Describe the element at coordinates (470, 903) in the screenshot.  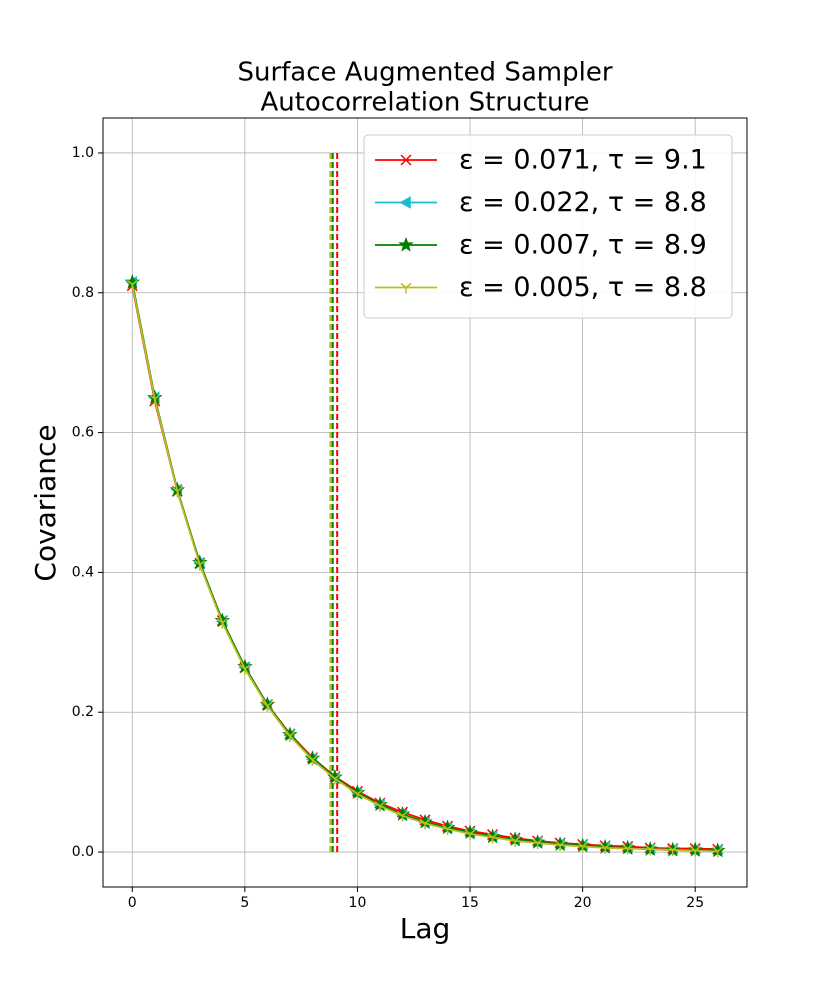
I see `x-tick-label: 15` at that location.